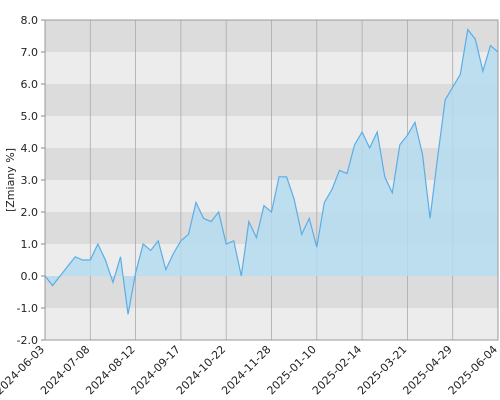 The width and height of the screenshot is (500, 400). I want to click on y-tick-label: -2.0, so click(27, 340).